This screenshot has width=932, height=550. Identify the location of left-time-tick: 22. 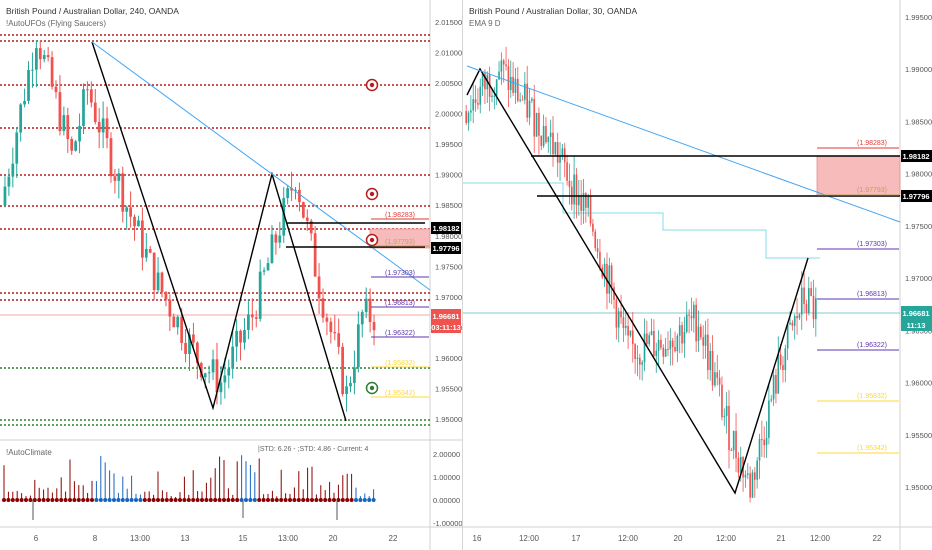
(393, 538).